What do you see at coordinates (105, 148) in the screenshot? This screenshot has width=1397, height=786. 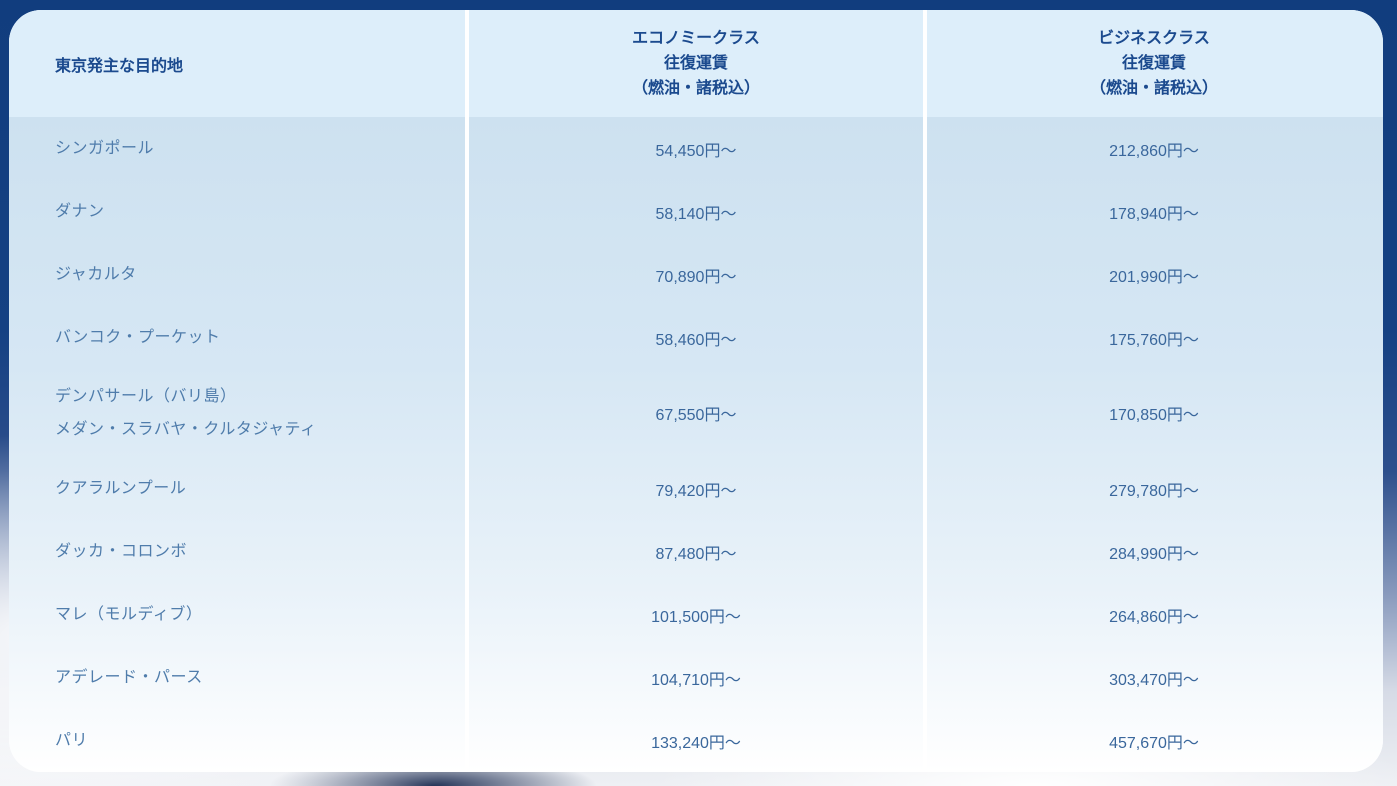 I see `destination-cell: シンガポール` at bounding box center [105, 148].